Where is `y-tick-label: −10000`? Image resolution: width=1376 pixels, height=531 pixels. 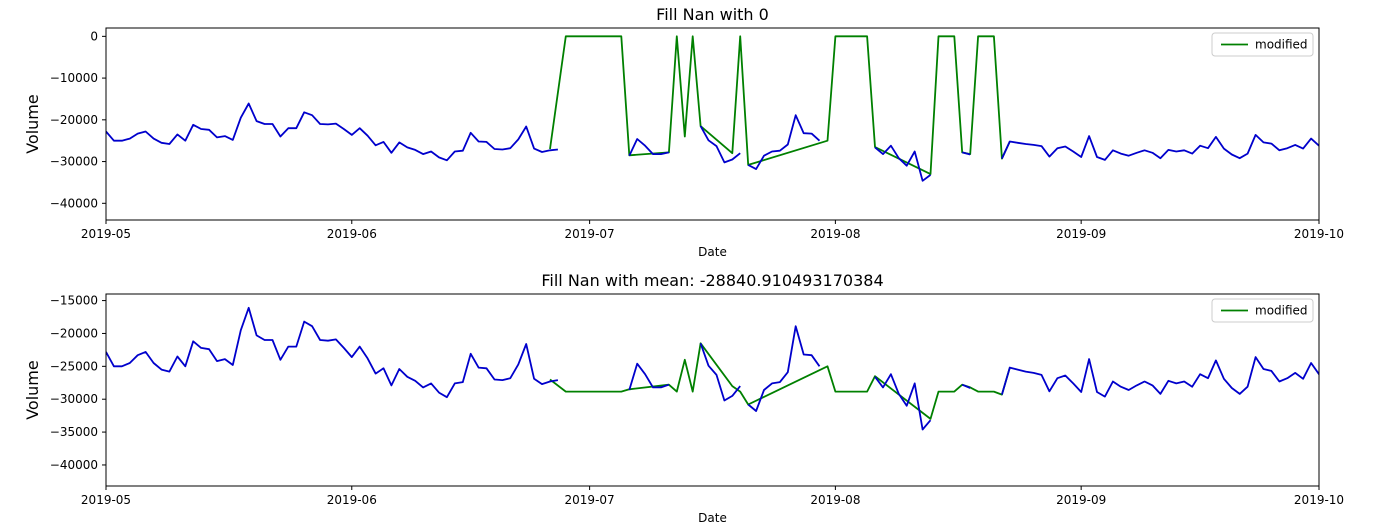
y-tick-label: −10000 is located at coordinates (74, 78).